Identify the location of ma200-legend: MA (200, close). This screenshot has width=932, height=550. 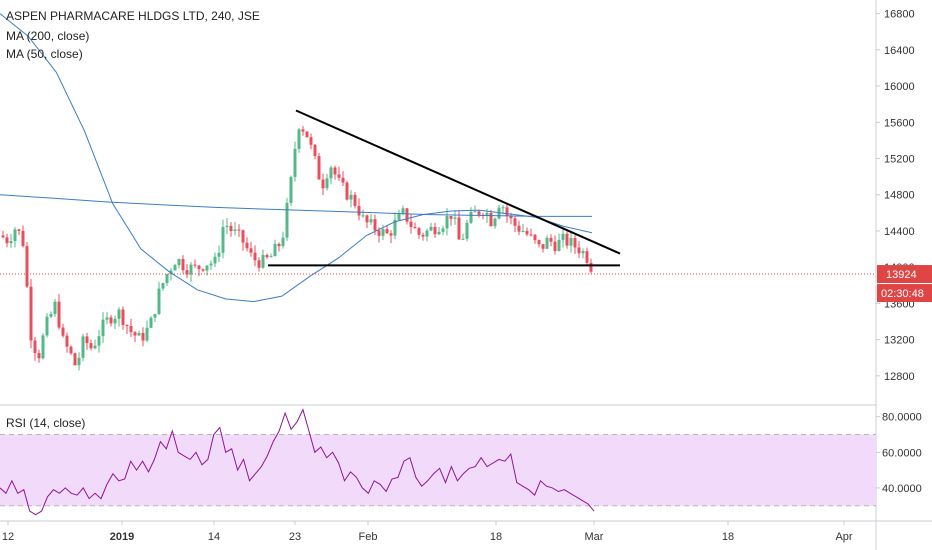
(48, 36).